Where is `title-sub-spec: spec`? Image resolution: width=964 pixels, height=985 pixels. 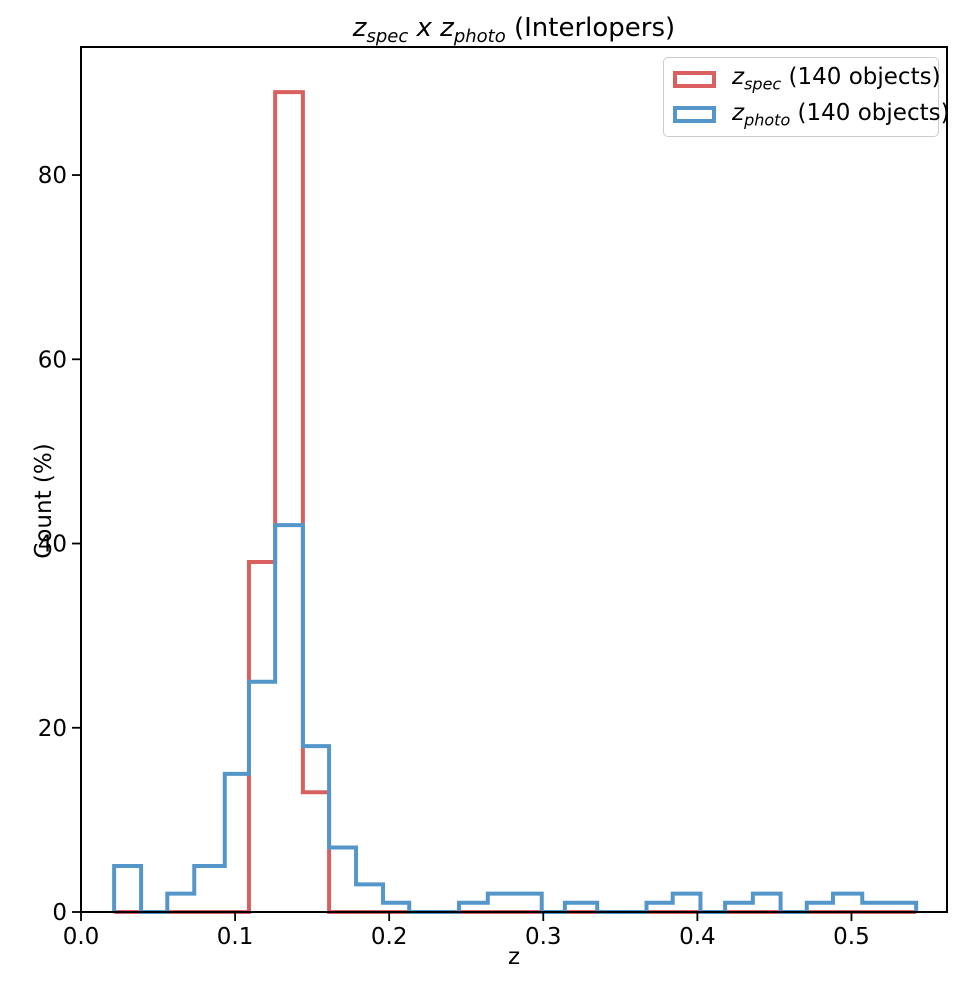 title-sub-spec: spec is located at coordinates (387, 37).